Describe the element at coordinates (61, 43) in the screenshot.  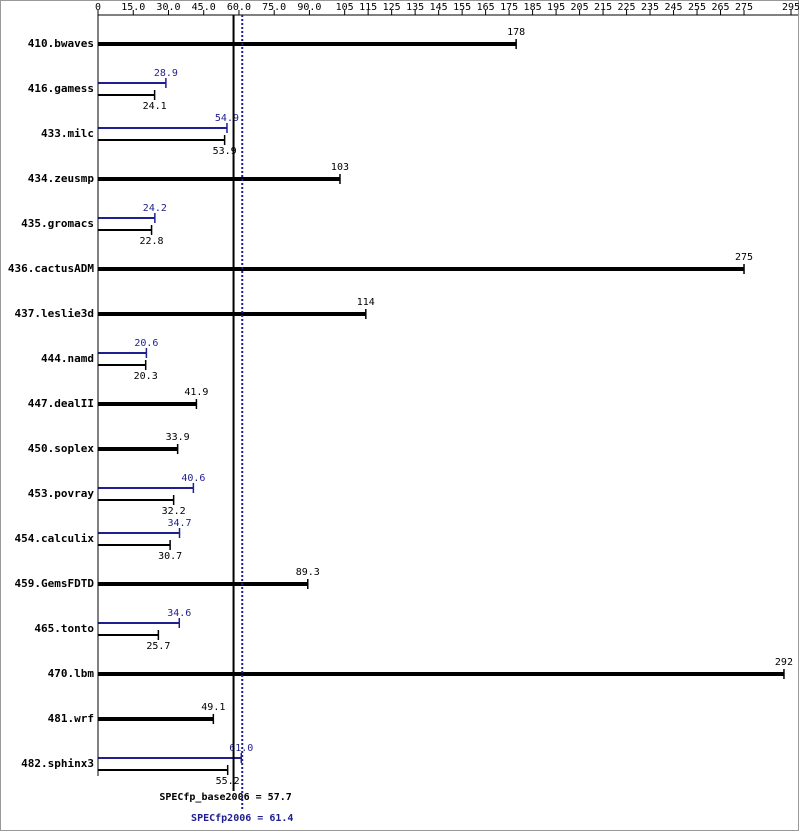
I see `category-label: 410.bwaves` at that location.